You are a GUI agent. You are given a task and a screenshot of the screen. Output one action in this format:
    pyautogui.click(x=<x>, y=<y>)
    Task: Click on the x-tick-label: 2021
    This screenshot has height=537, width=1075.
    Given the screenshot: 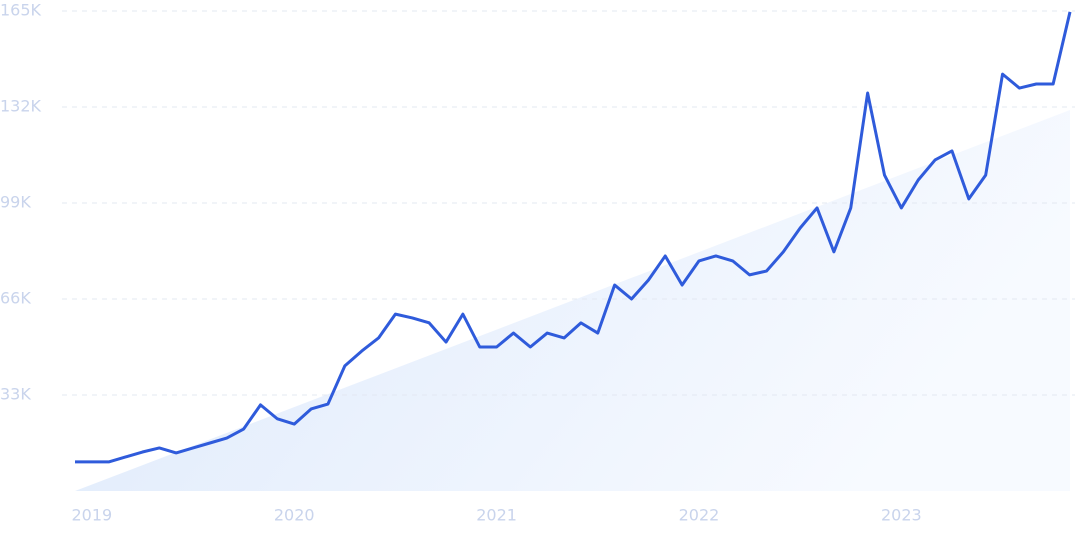 What is the action you would take?
    pyautogui.click(x=496, y=515)
    